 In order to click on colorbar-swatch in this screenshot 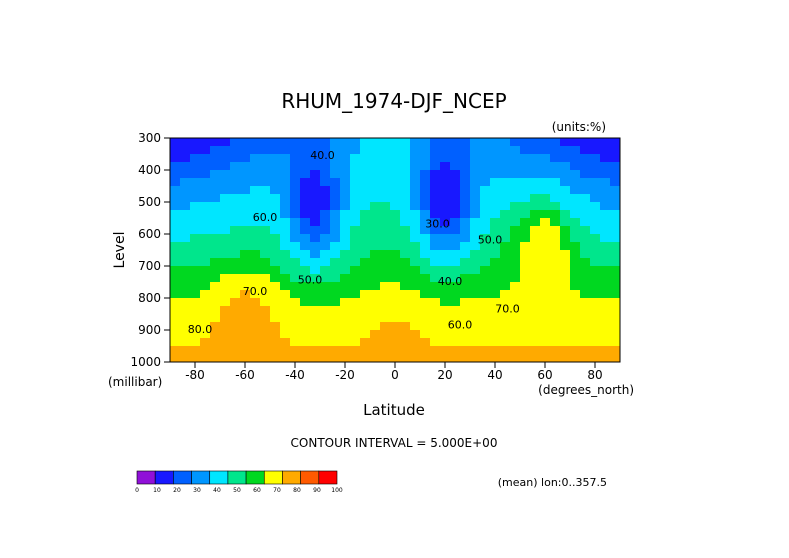, I will do `click(164, 477)`.